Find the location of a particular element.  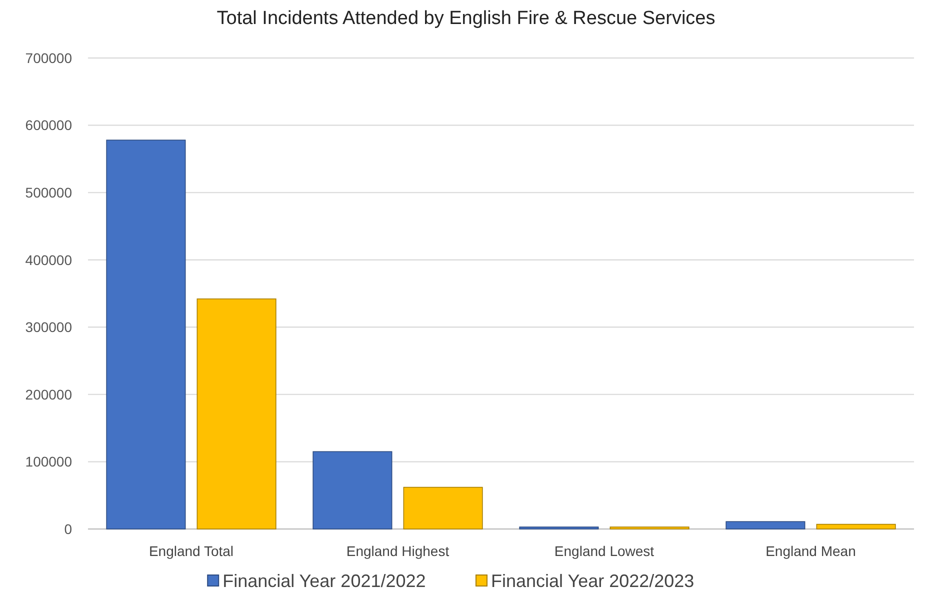

y-tick-label: 400000 is located at coordinates (48, 260).